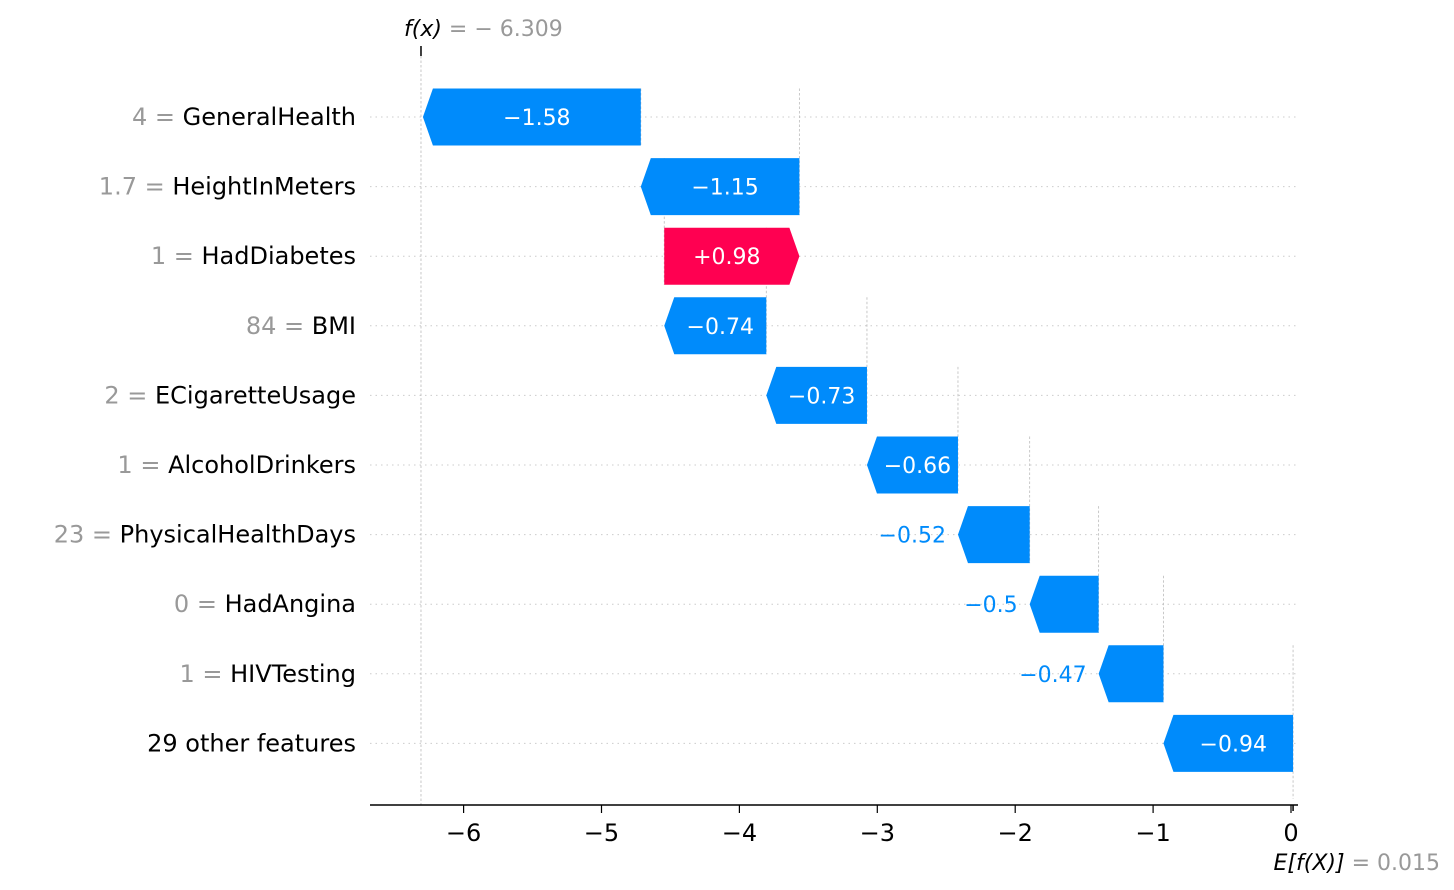  I want to click on feature-label: 2 = ECigaretteUsage, so click(230, 395).